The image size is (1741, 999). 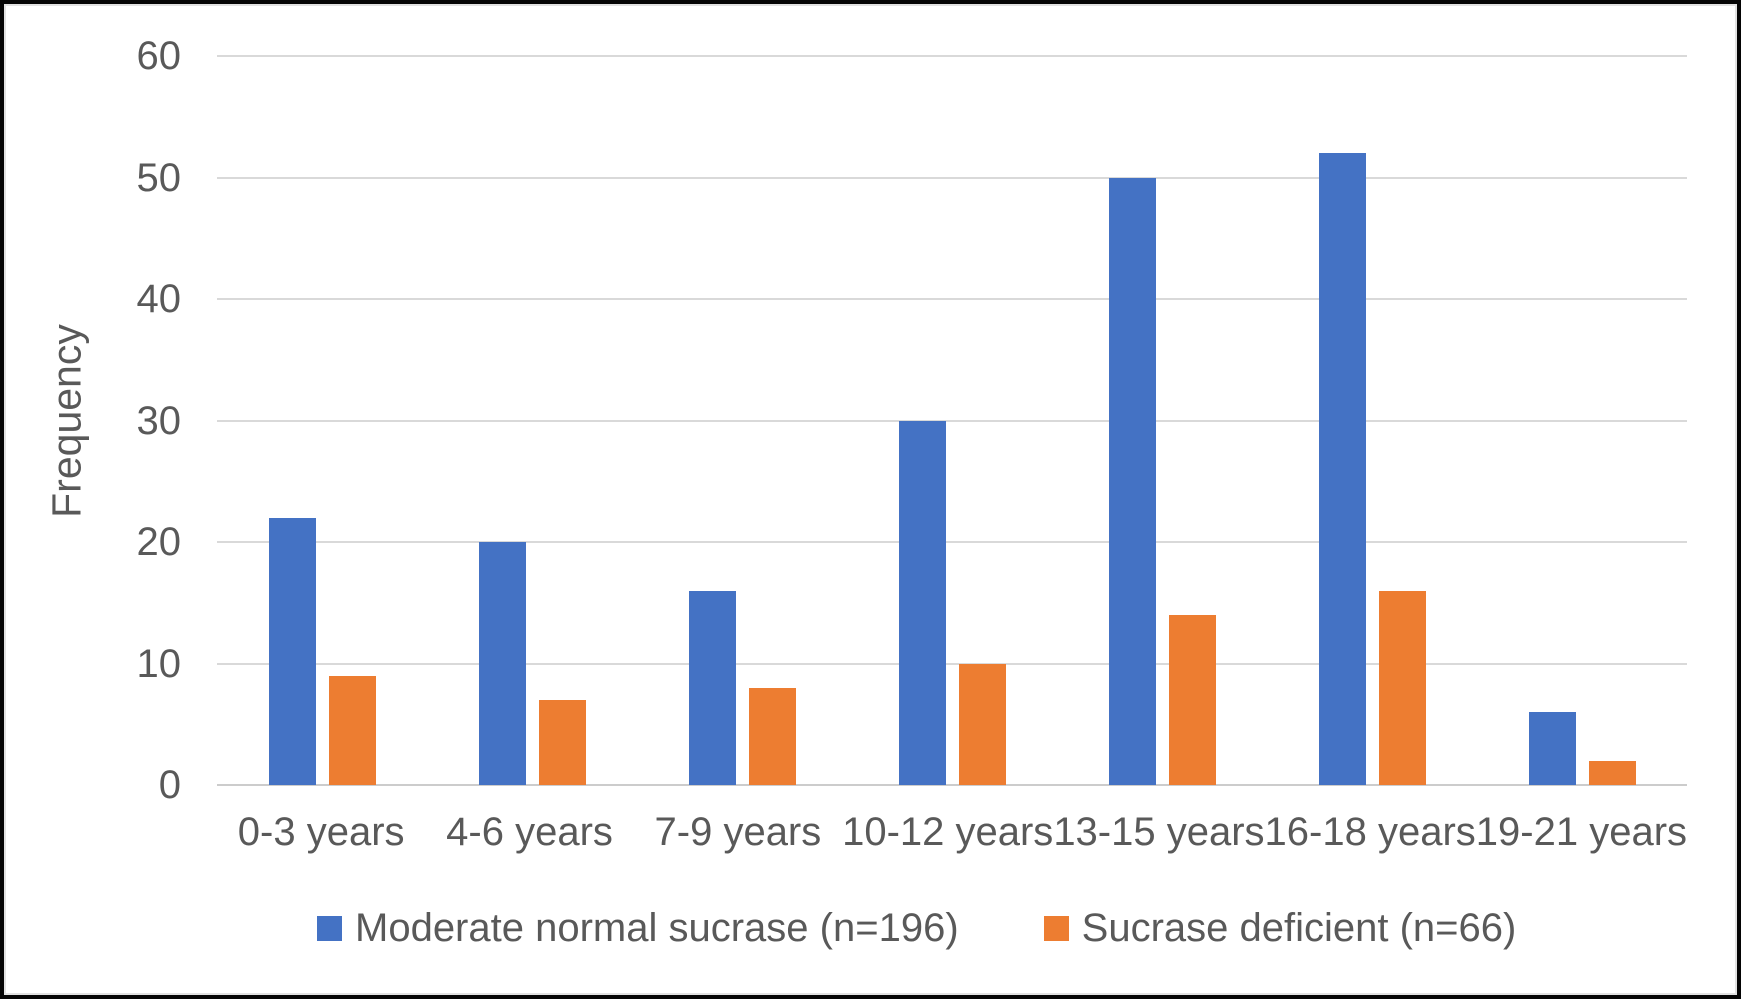 I want to click on x-tick-label: 16-18 years, so click(x=1370, y=832).